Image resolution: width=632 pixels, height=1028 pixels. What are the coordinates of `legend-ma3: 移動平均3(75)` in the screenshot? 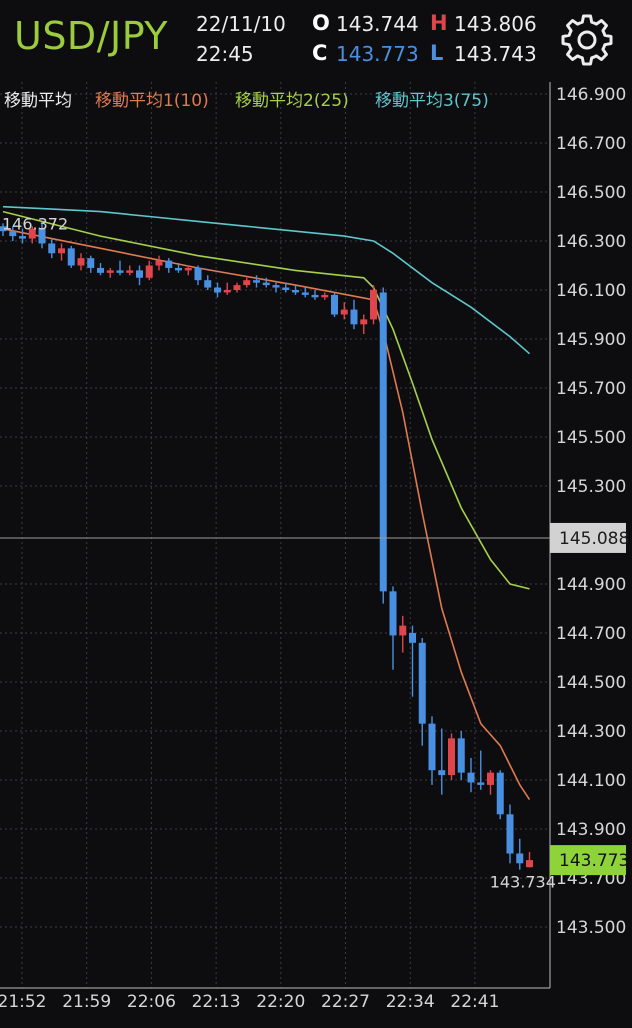 It's located at (432, 101).